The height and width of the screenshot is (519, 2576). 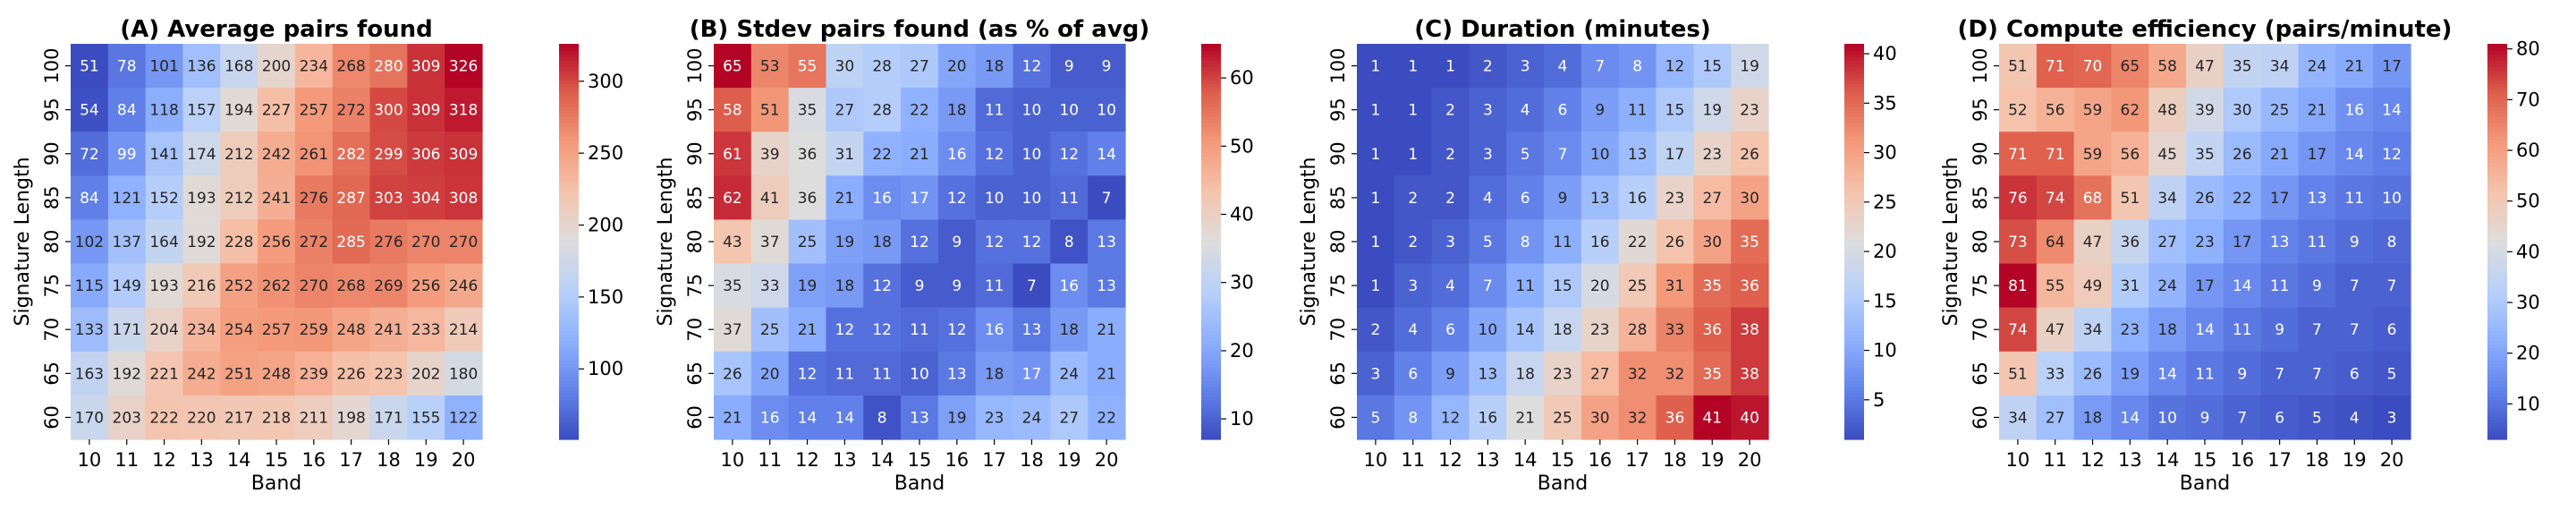 I want to click on colorbar-tick-label: 10, so click(x=2528, y=403).